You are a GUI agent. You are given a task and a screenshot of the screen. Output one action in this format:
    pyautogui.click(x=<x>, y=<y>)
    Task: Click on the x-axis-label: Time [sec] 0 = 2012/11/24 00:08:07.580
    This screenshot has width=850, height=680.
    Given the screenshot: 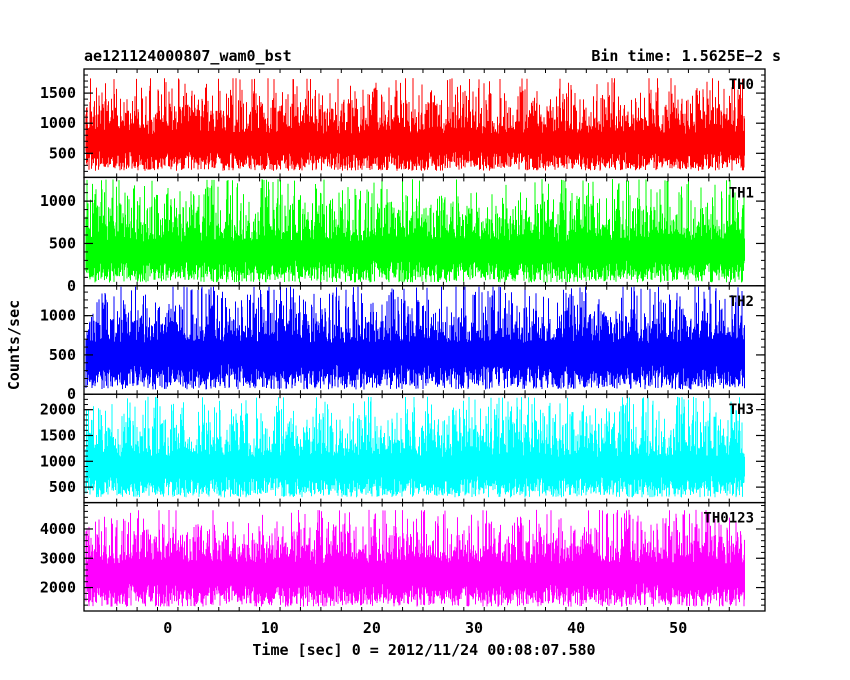 What is the action you would take?
    pyautogui.click(x=423, y=650)
    